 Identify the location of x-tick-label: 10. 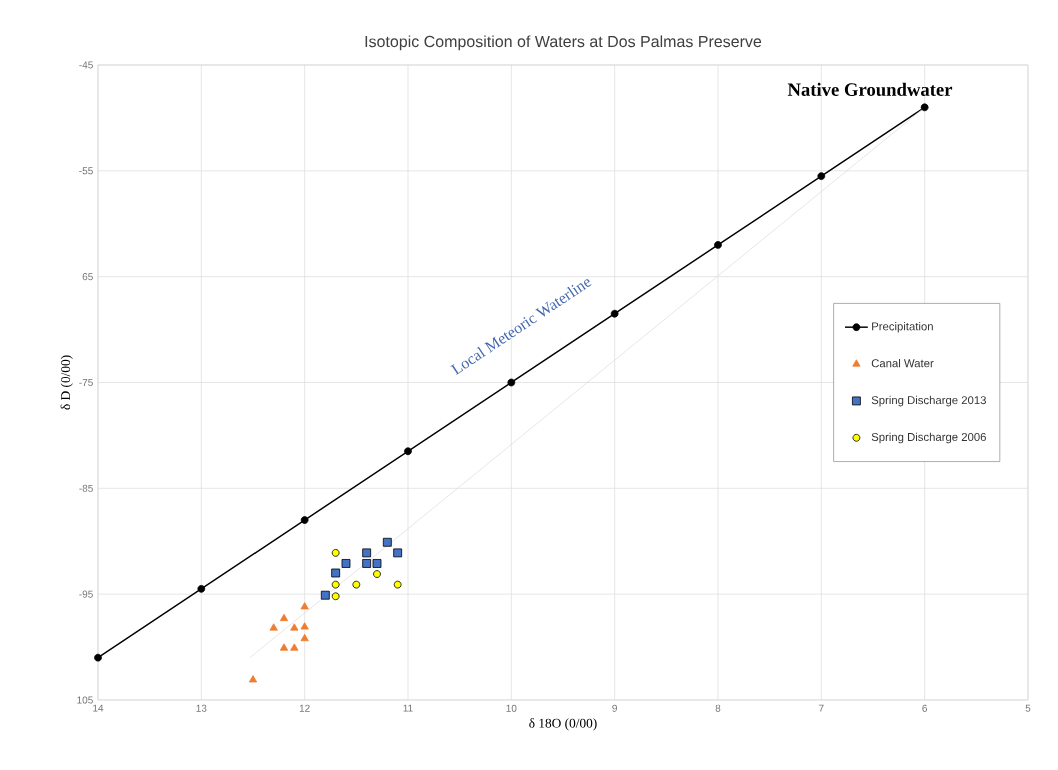
(511, 708).